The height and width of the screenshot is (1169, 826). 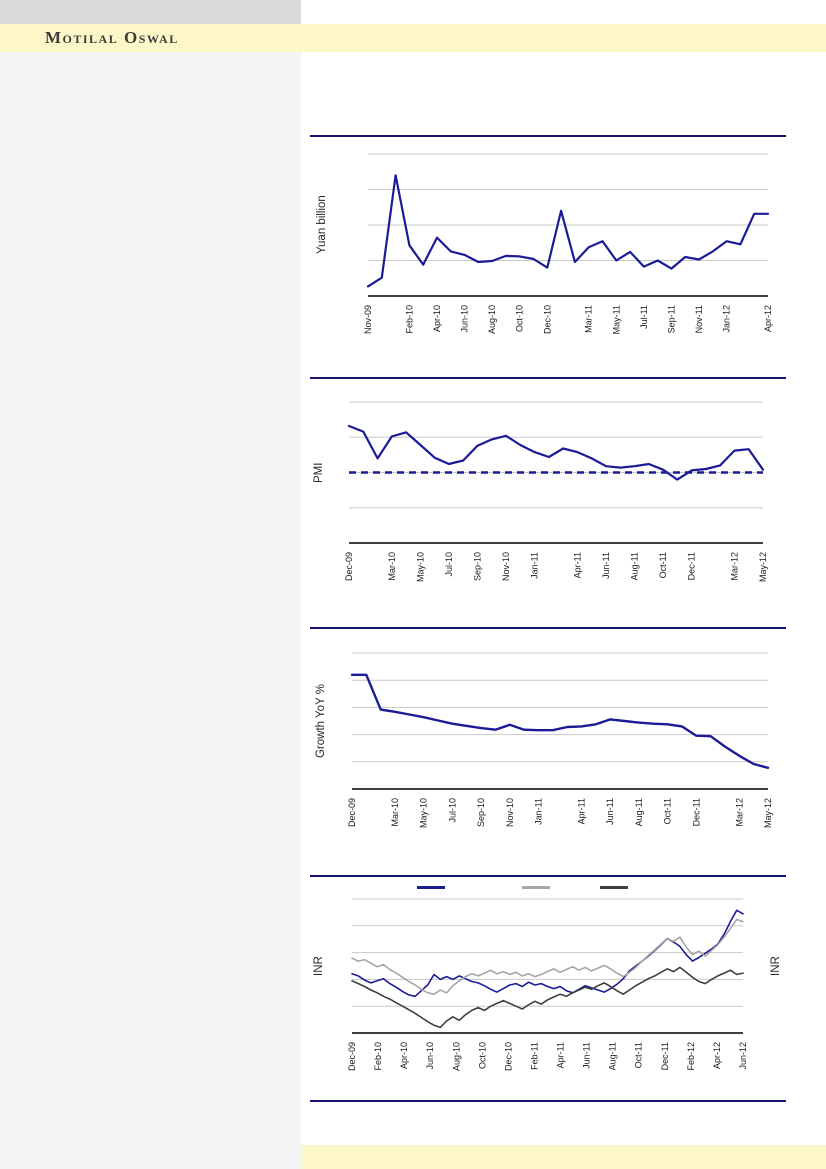 What do you see at coordinates (589, 319) in the screenshot?
I see `svg-text: Mar-11` at bounding box center [589, 319].